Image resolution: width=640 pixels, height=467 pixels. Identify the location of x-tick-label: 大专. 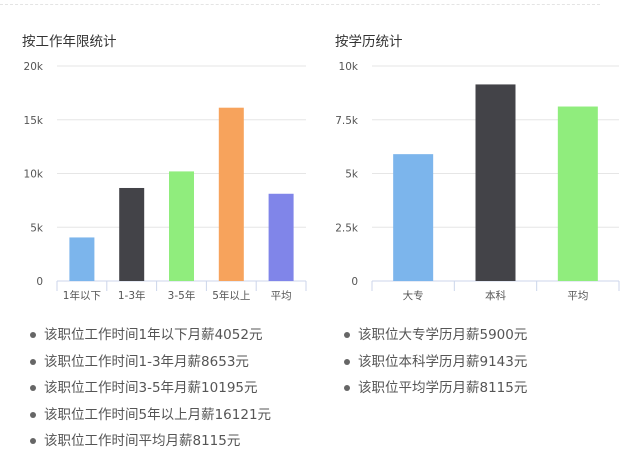
(413, 295).